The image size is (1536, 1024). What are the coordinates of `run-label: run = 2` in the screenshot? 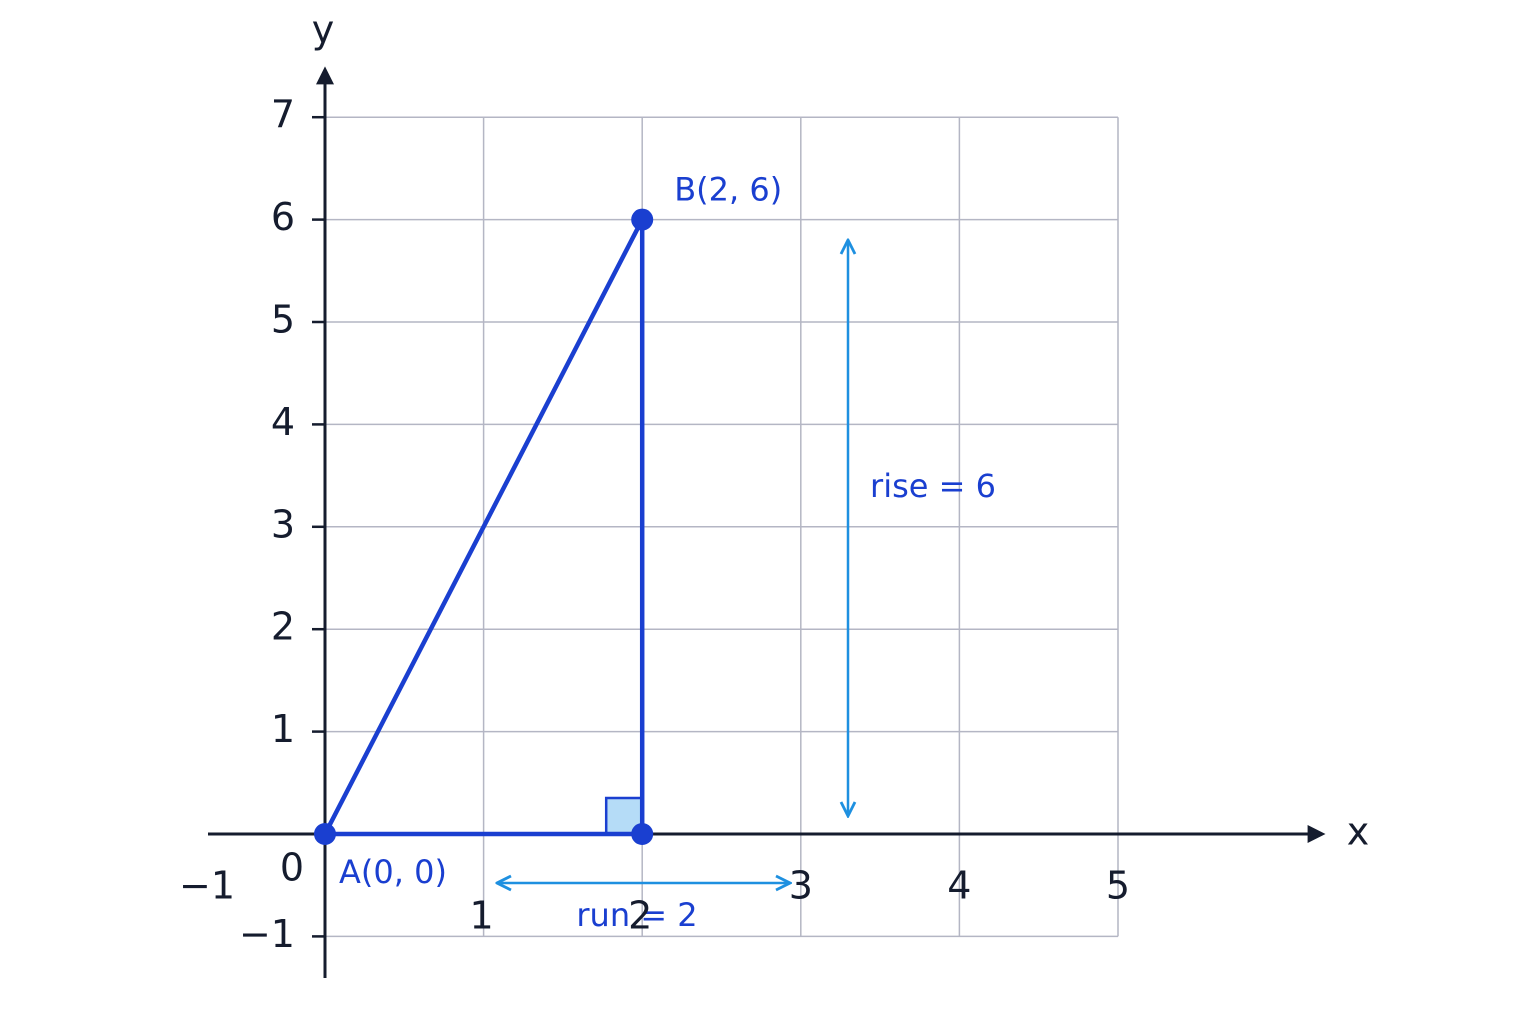 It's located at (636, 915).